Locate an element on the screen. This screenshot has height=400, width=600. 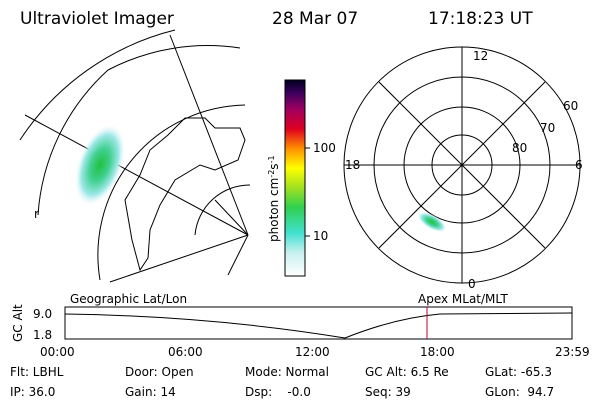
colorbar: 100 10 photon cm-2s-1 is located at coordinates (301, 178).